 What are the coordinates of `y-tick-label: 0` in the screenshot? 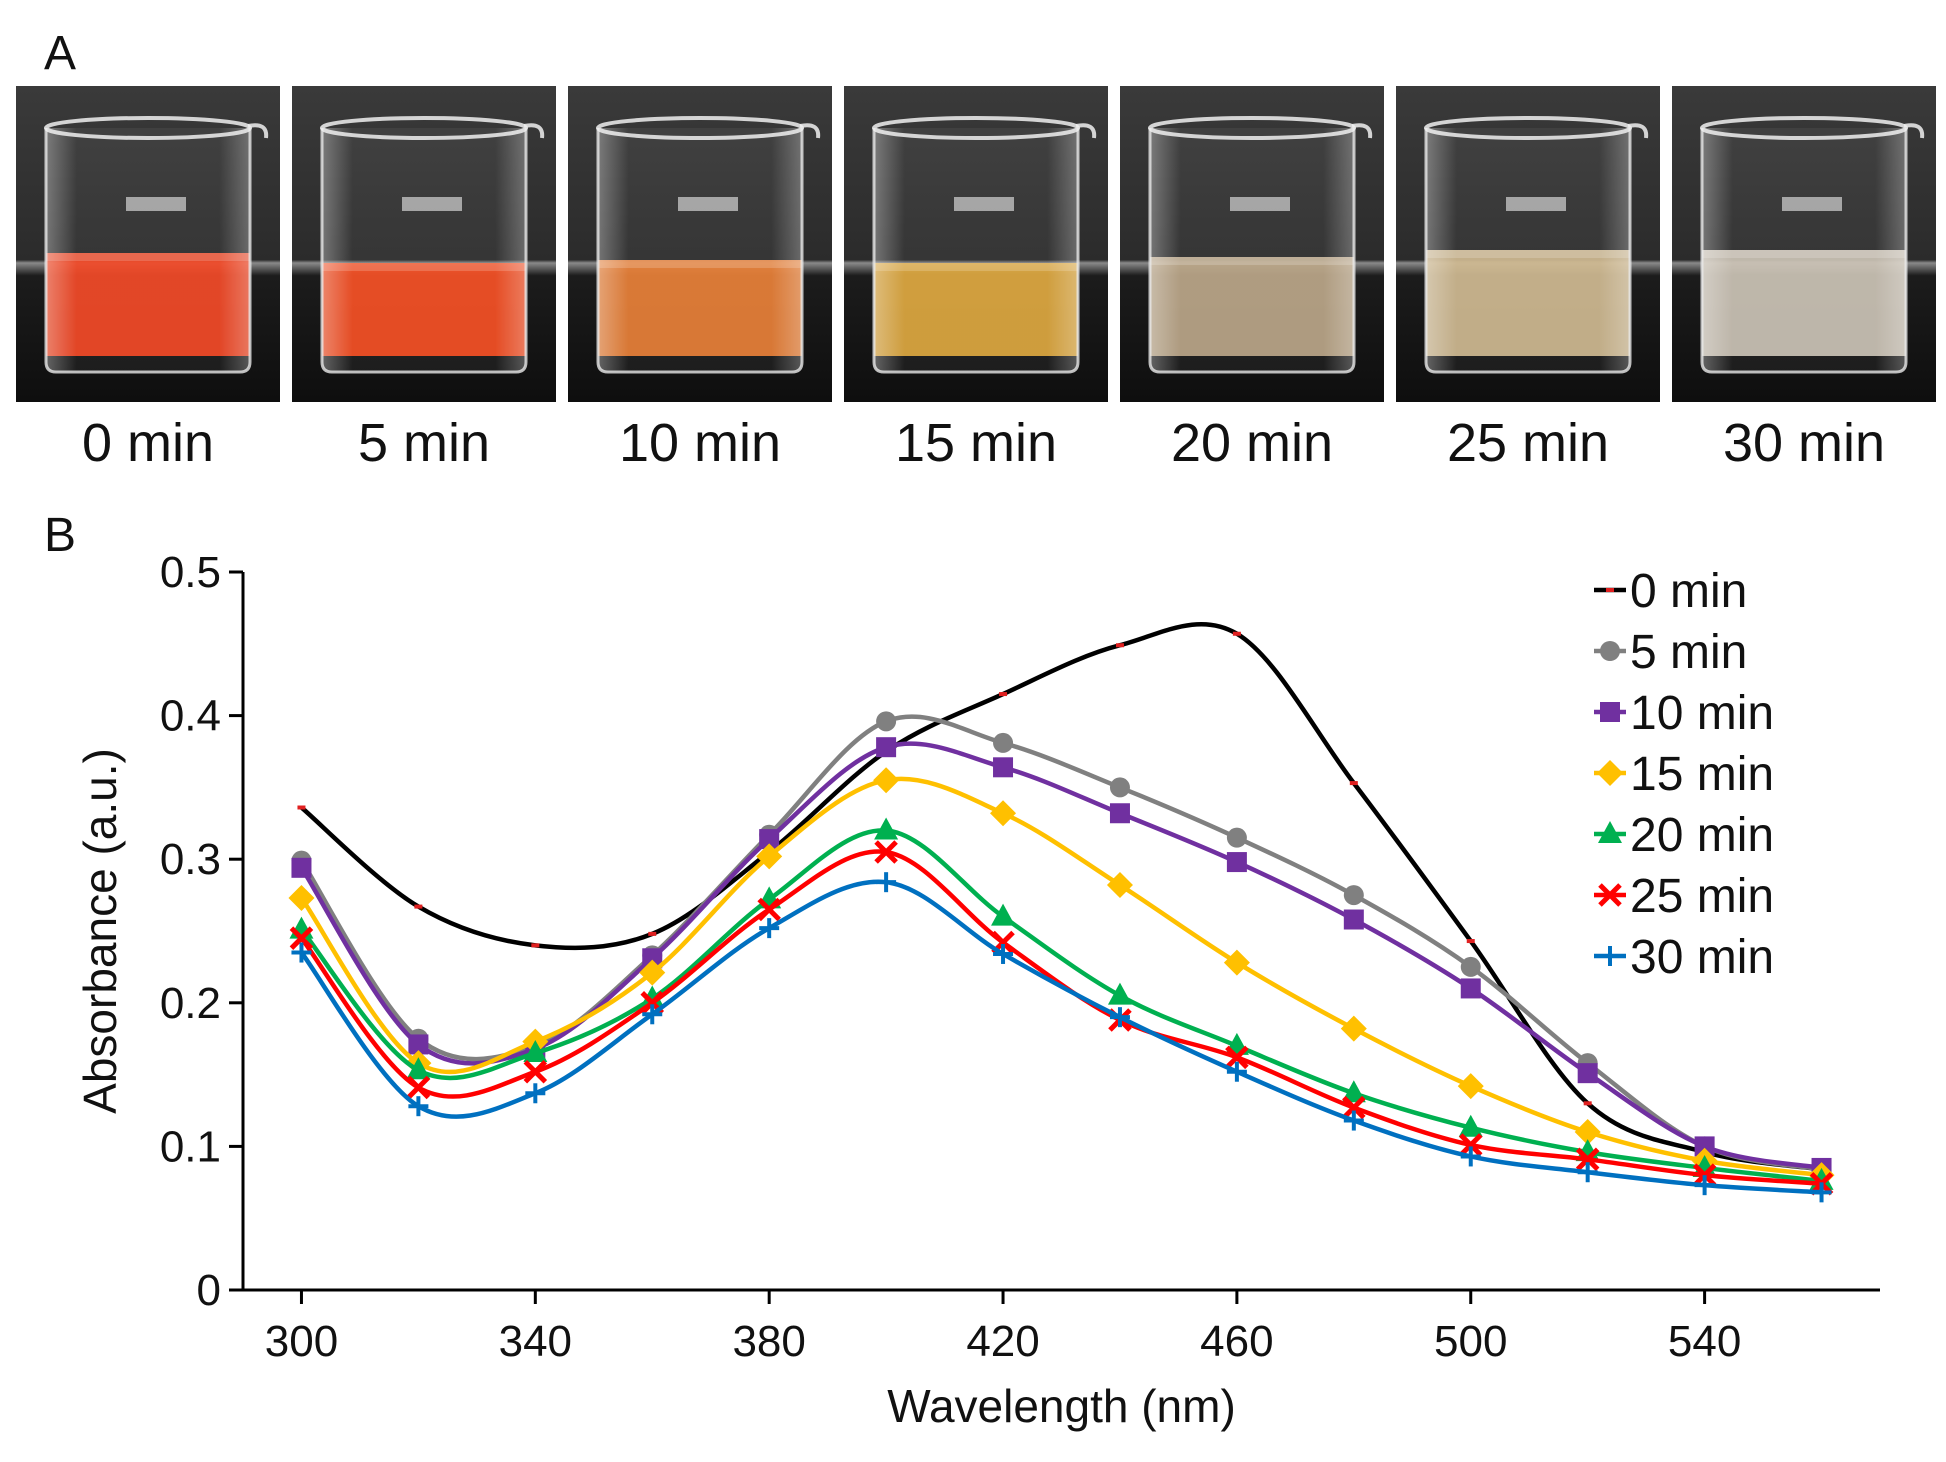 It's located at (209, 1290).